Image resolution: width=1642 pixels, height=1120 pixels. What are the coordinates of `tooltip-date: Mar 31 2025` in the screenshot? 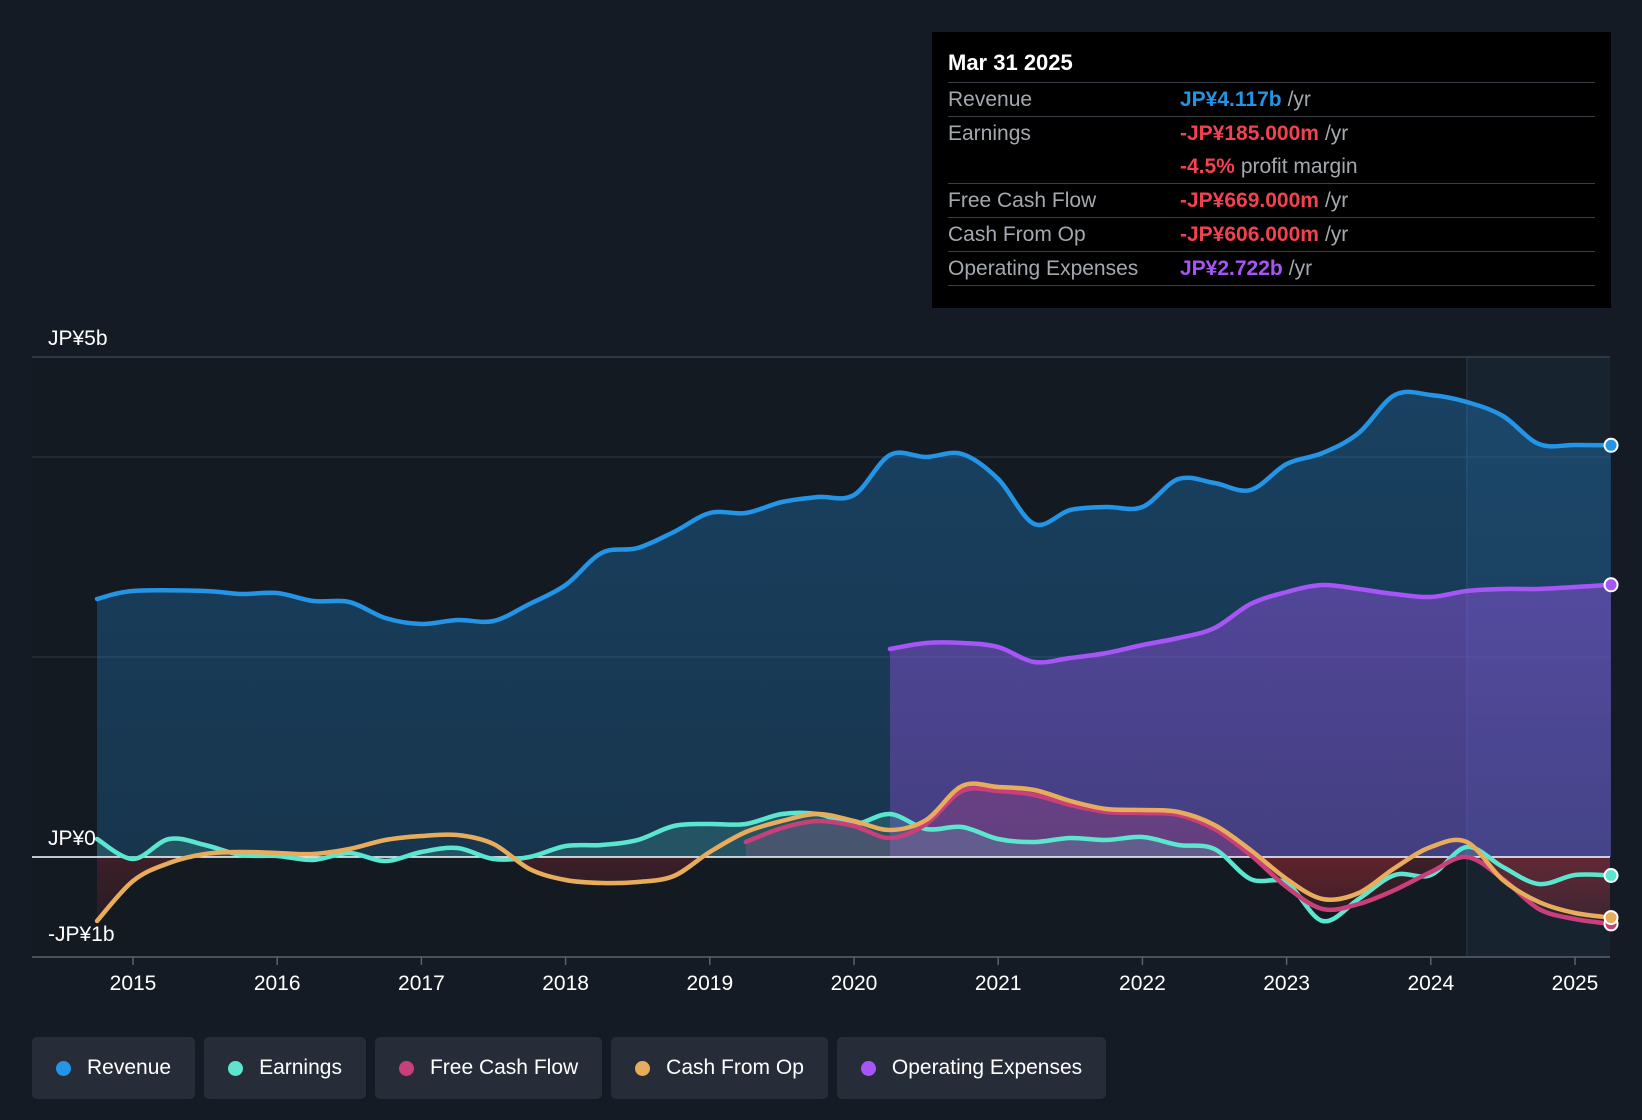 It's located at (1010, 62).